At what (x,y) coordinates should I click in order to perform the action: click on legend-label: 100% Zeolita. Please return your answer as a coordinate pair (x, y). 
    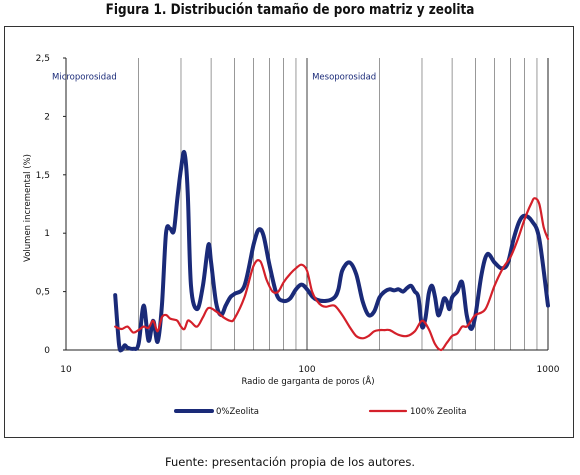
    Looking at the image, I should click on (438, 412).